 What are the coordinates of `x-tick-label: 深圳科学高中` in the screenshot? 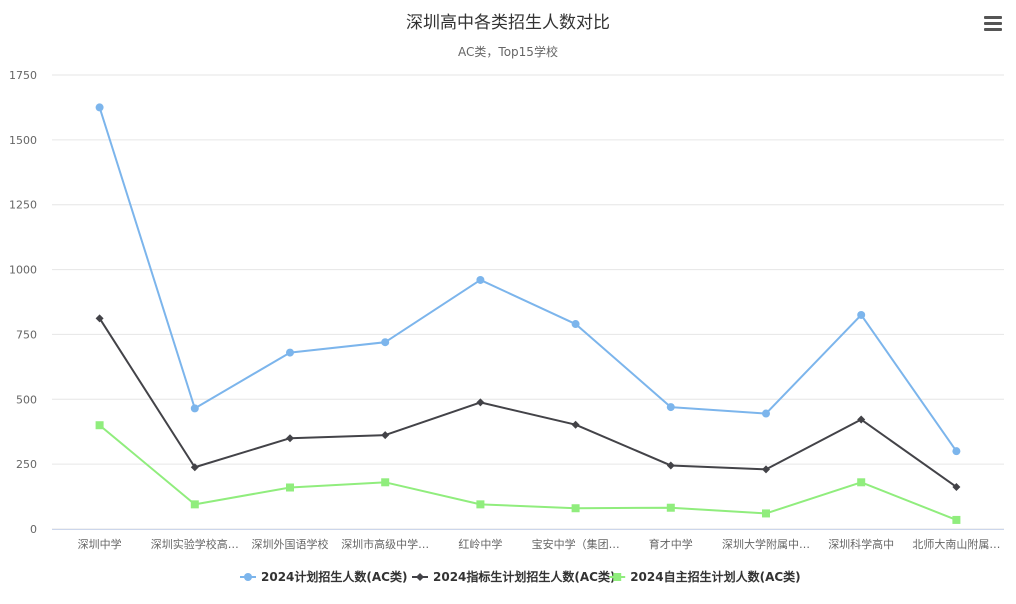 It's located at (861, 544).